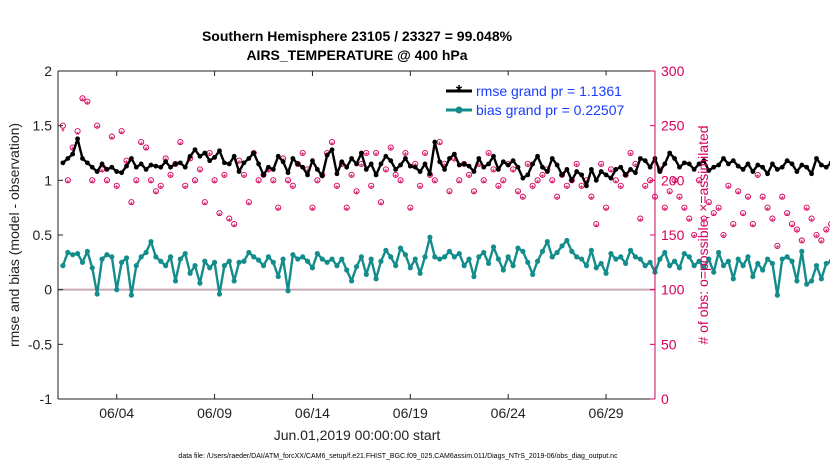 The height and width of the screenshot is (470, 830). Describe the element at coordinates (673, 290) in the screenshot. I see `y-tick-label-right: 100` at that location.